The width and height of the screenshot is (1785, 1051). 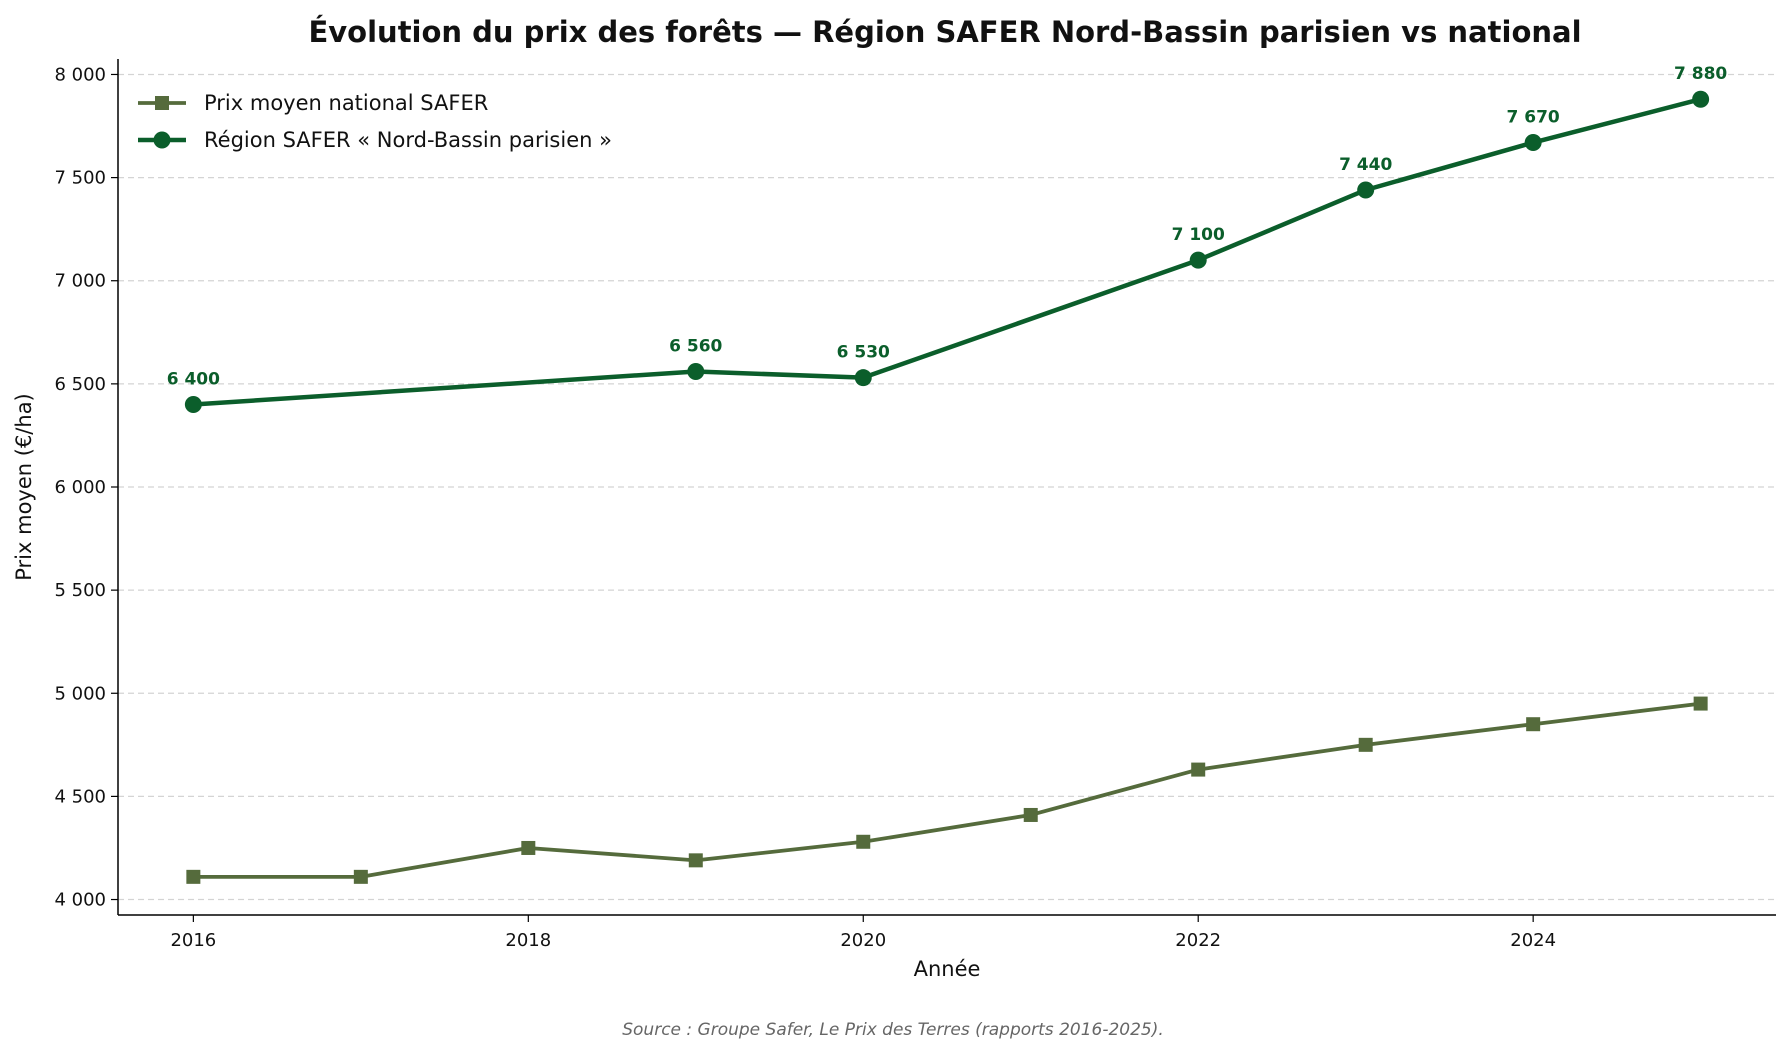 What do you see at coordinates (80, 487) in the screenshot?
I see `y-tick-label: 6 000` at bounding box center [80, 487].